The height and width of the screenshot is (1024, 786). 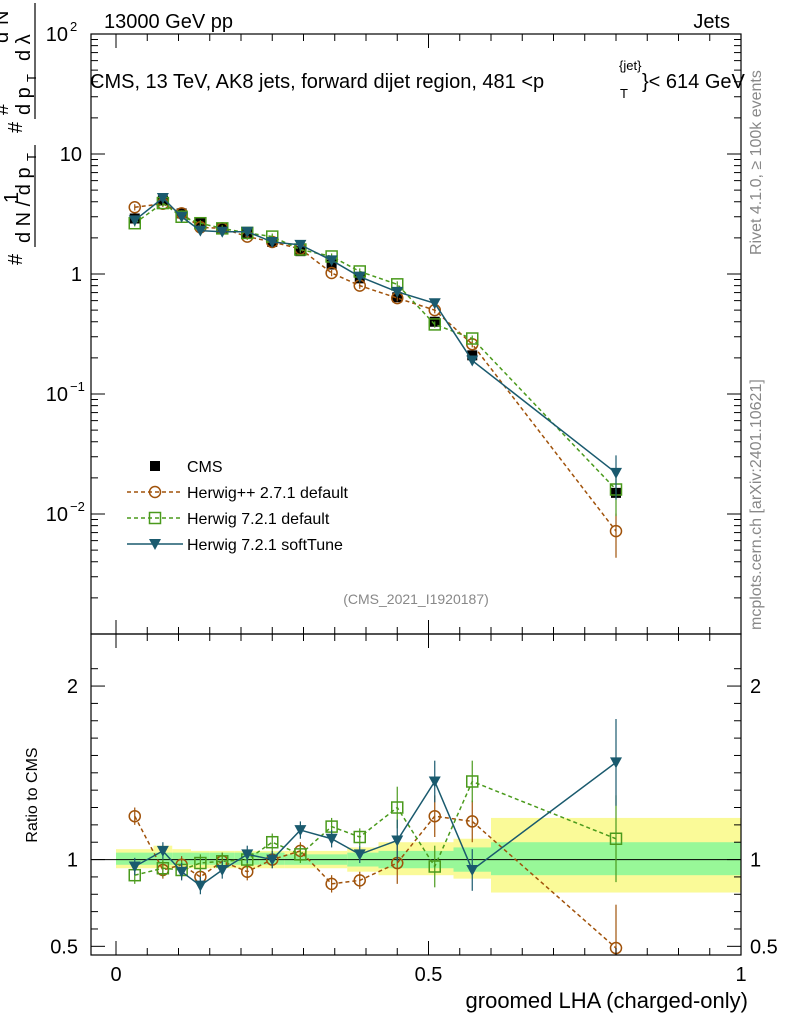 I want to click on ratio-y-tick-label-right-2: 2, so click(x=755, y=687).